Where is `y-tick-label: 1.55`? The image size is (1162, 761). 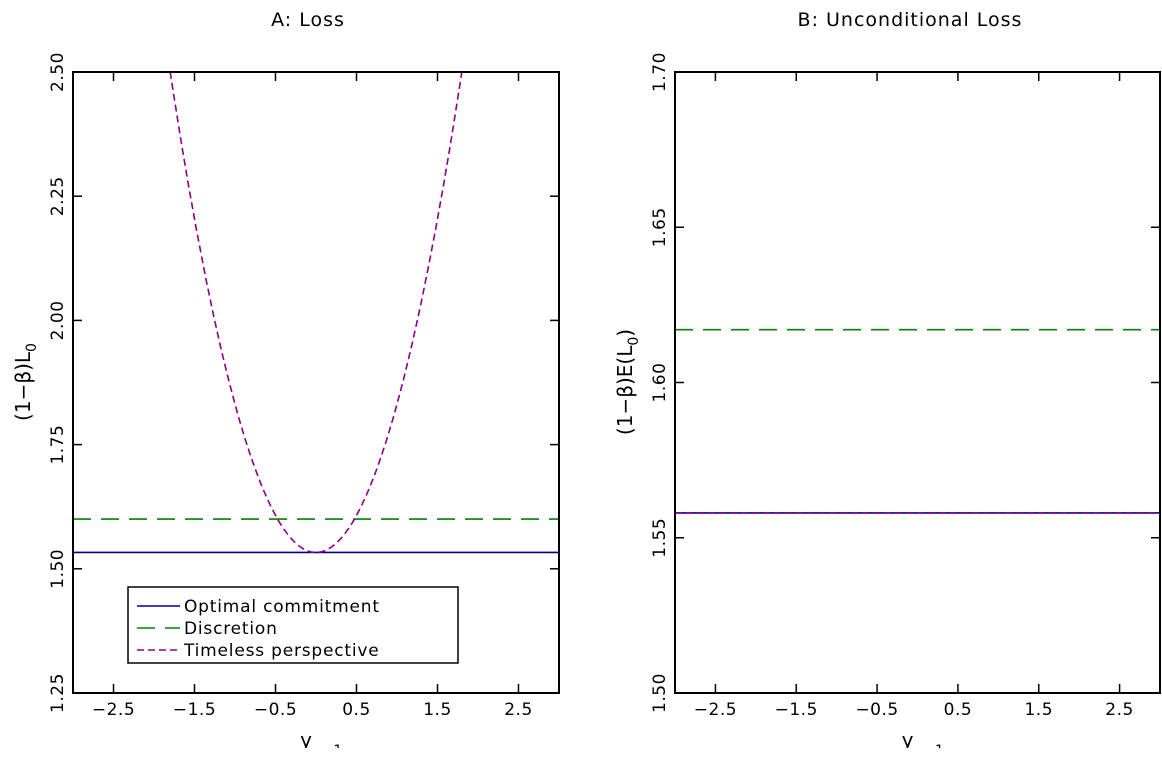
y-tick-label: 1.55 is located at coordinates (660, 538).